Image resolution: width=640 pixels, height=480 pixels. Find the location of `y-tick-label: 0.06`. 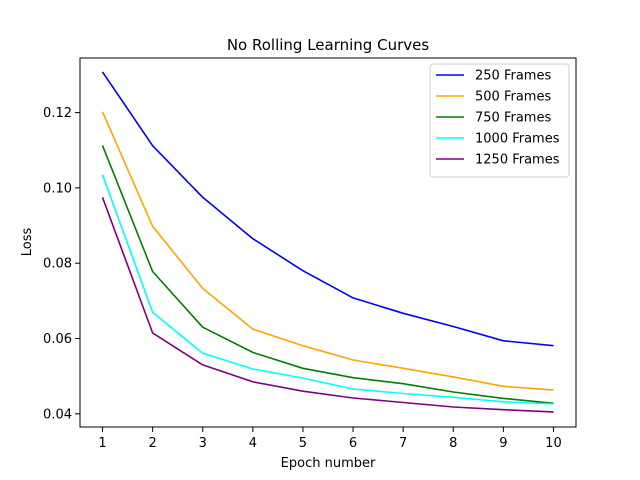

y-tick-label: 0.06 is located at coordinates (57, 339).